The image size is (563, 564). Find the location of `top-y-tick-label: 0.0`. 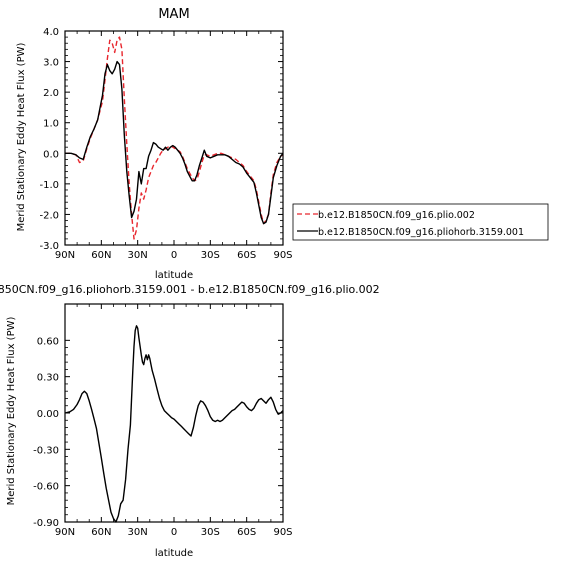

top-y-tick-label: 0.0 is located at coordinates (51, 154).